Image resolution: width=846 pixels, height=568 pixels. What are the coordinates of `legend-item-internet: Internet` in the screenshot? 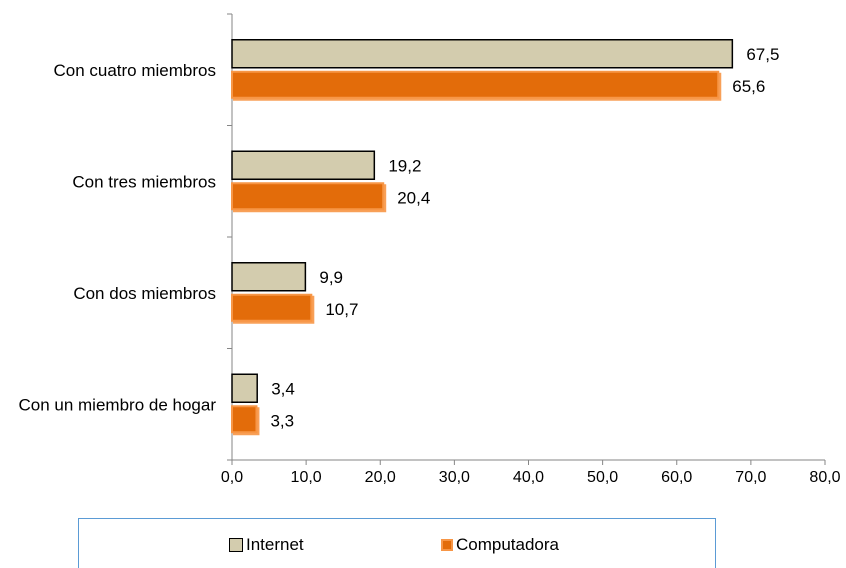 It's located at (266, 545).